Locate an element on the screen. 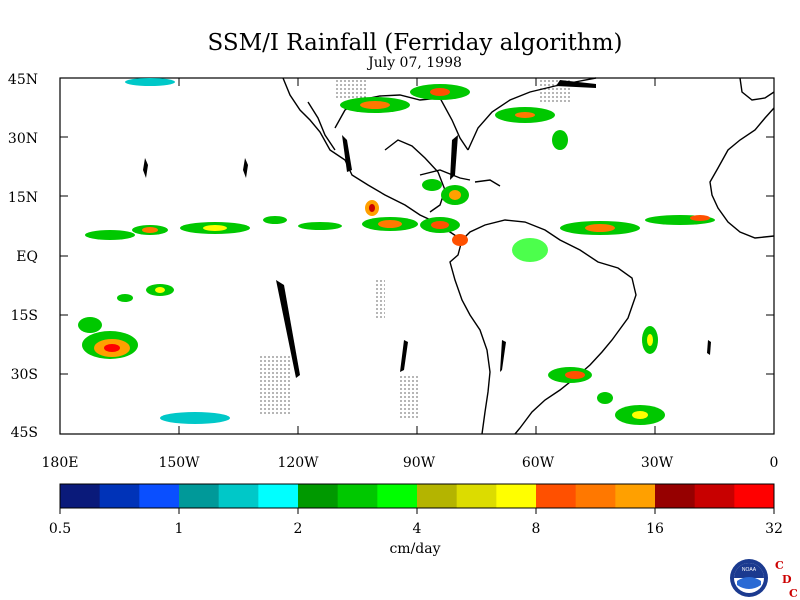 This screenshot has height=600, width=800. colorbar-tick-0: 0.5 is located at coordinates (60, 529).